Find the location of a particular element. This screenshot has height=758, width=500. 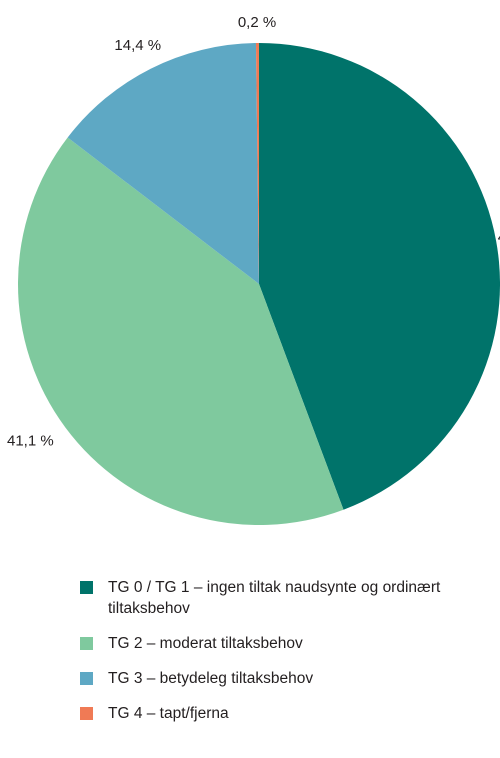

legend-label-tg4: TG 4 – tapt/fjerna is located at coordinates (168, 713).